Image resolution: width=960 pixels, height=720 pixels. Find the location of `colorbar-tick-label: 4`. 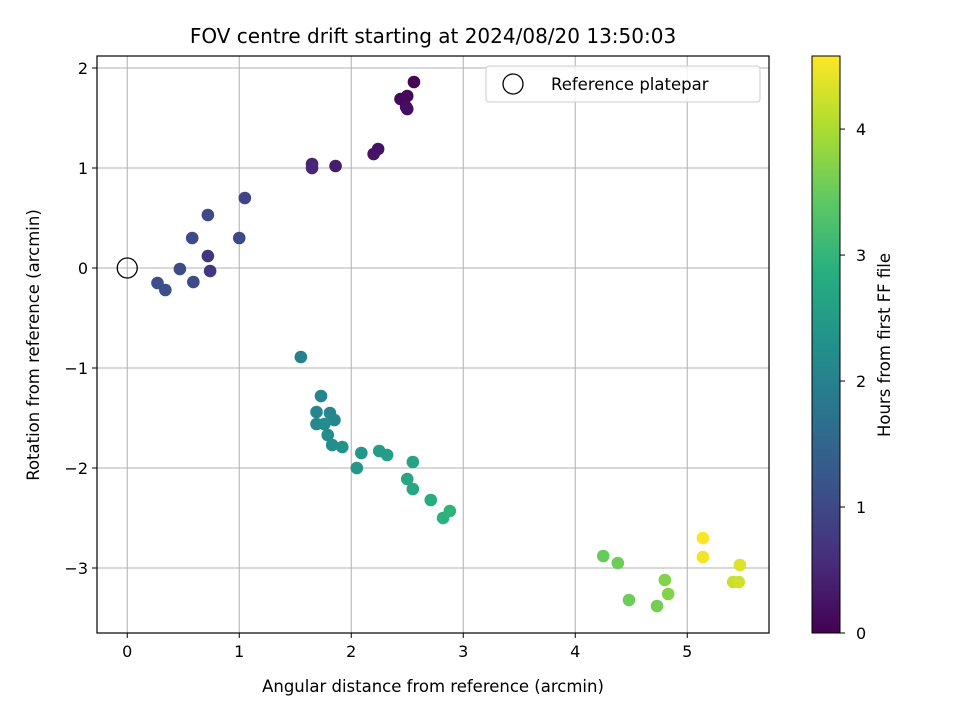

colorbar-tick-label: 4 is located at coordinates (861, 129).